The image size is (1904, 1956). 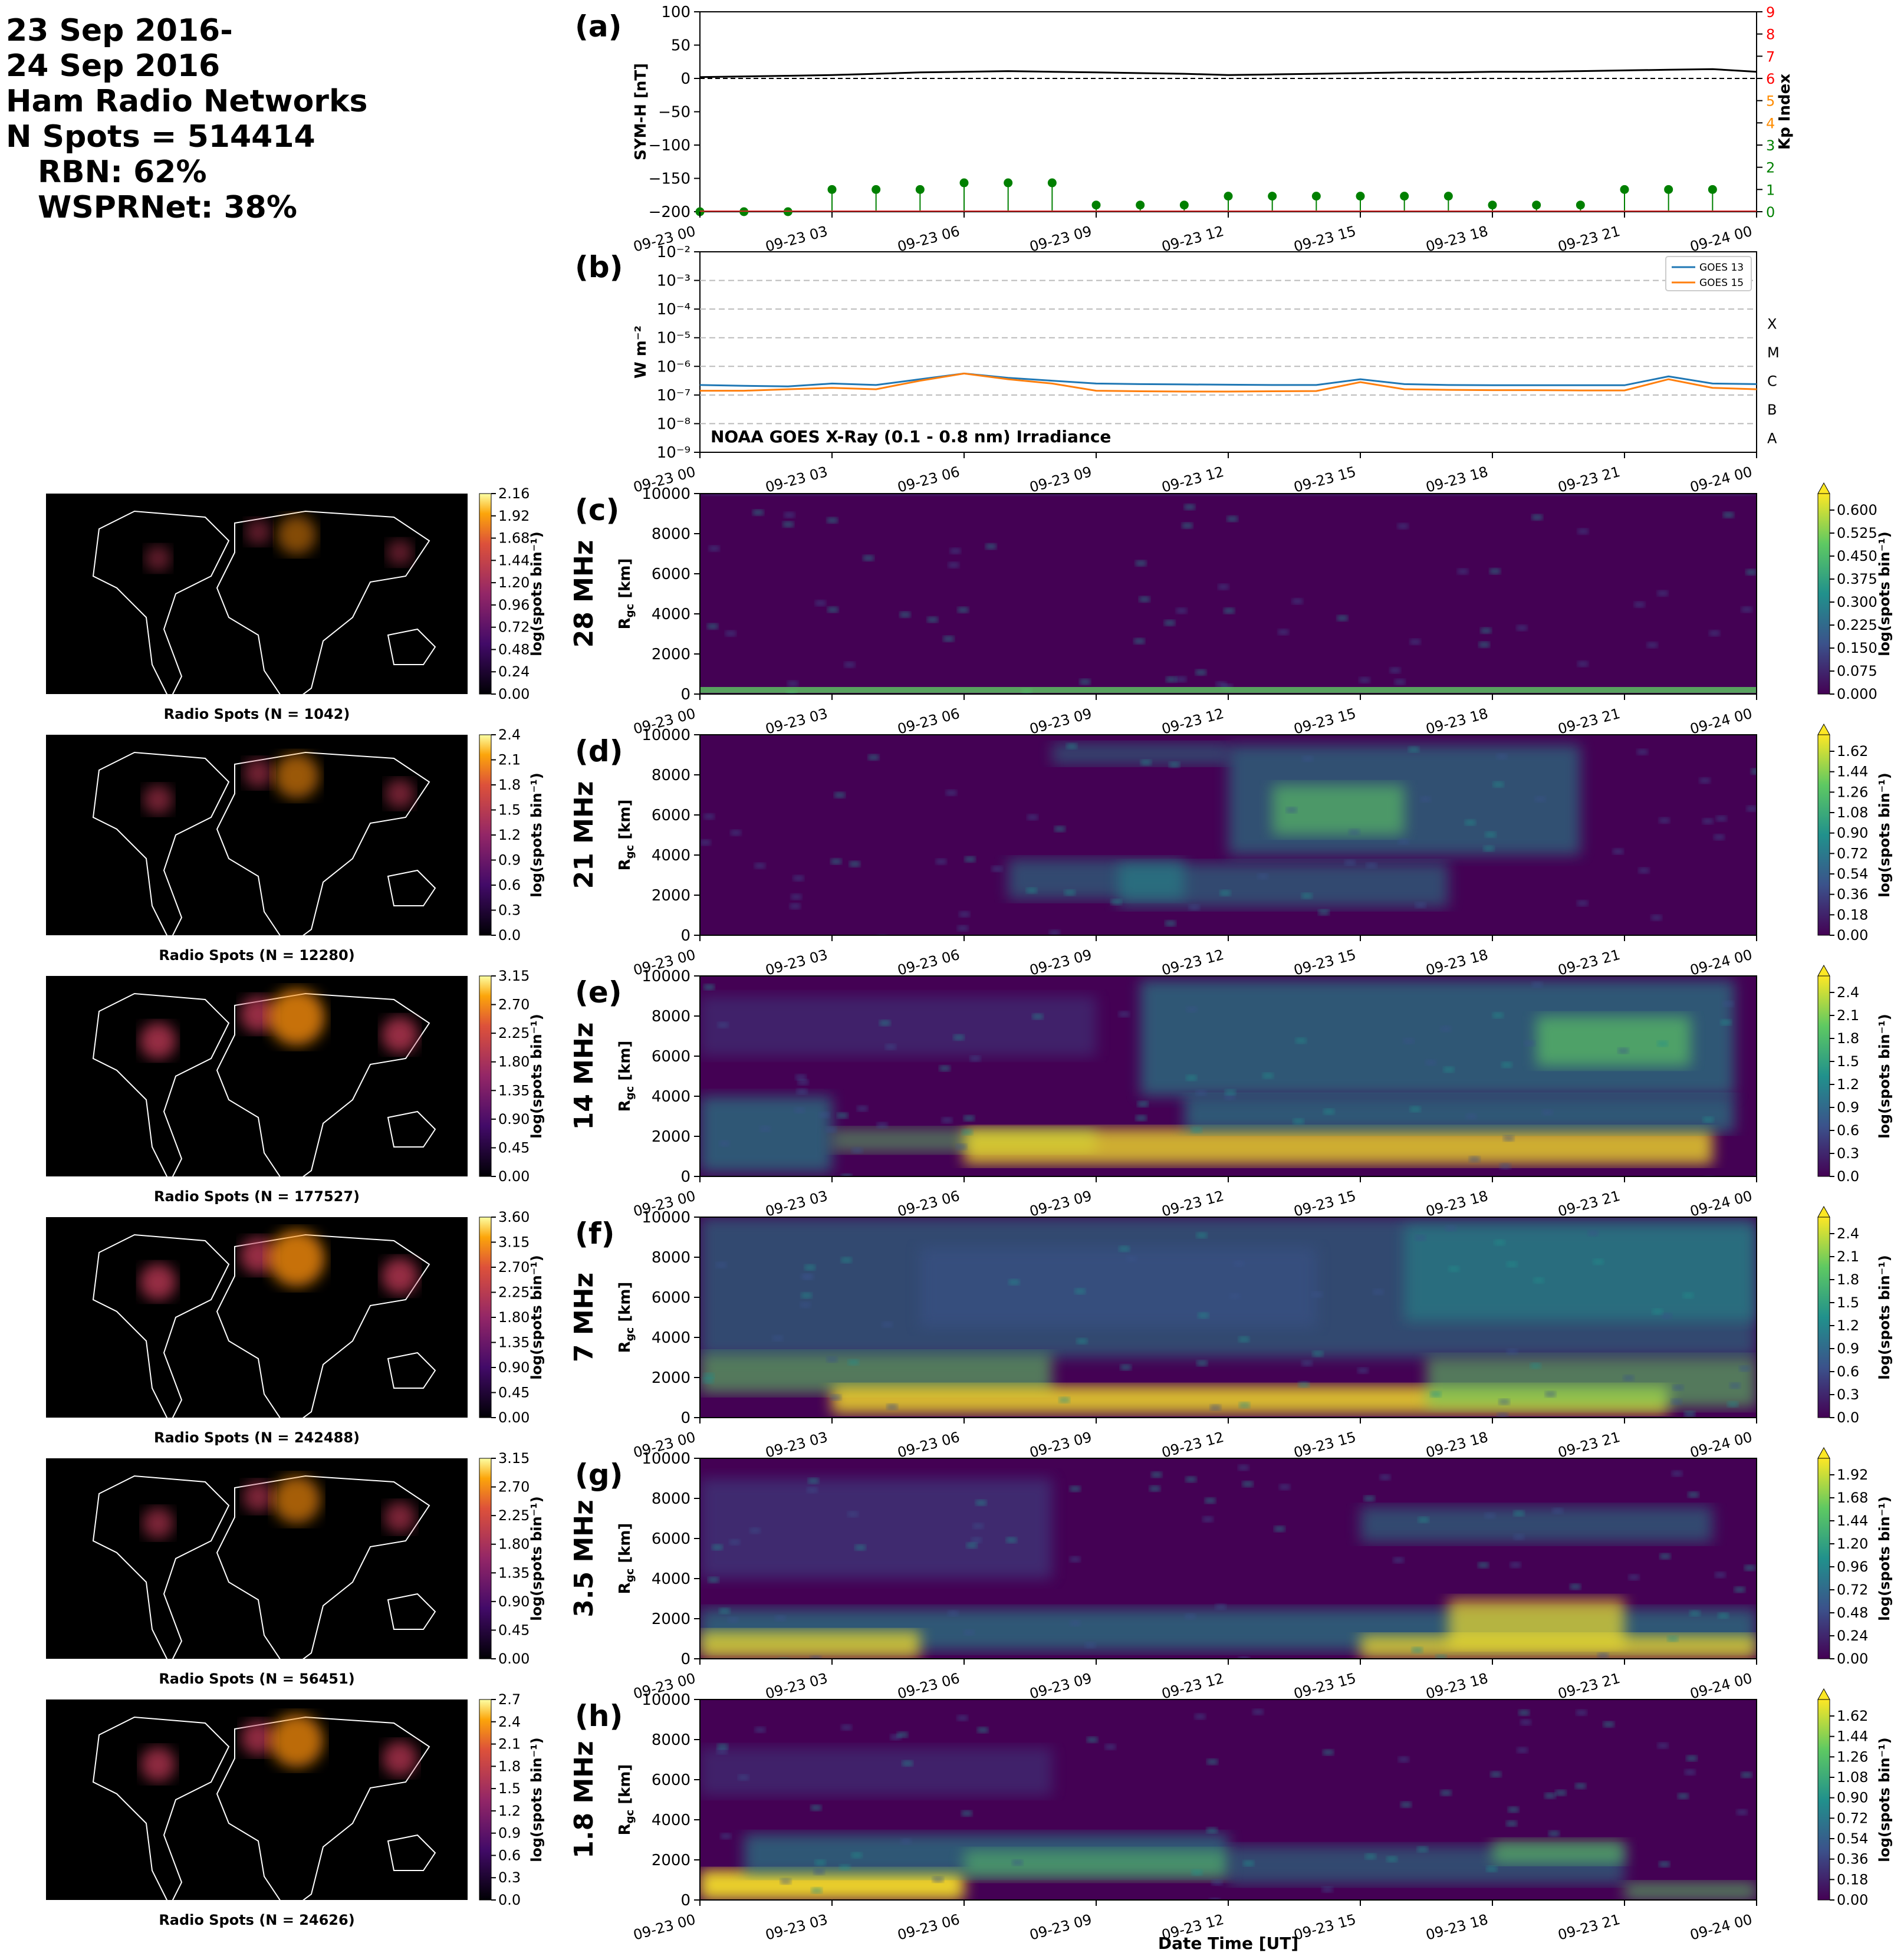 I want to click on rtp-e-xtick-label: 09-23 09, so click(x=1061, y=1204).